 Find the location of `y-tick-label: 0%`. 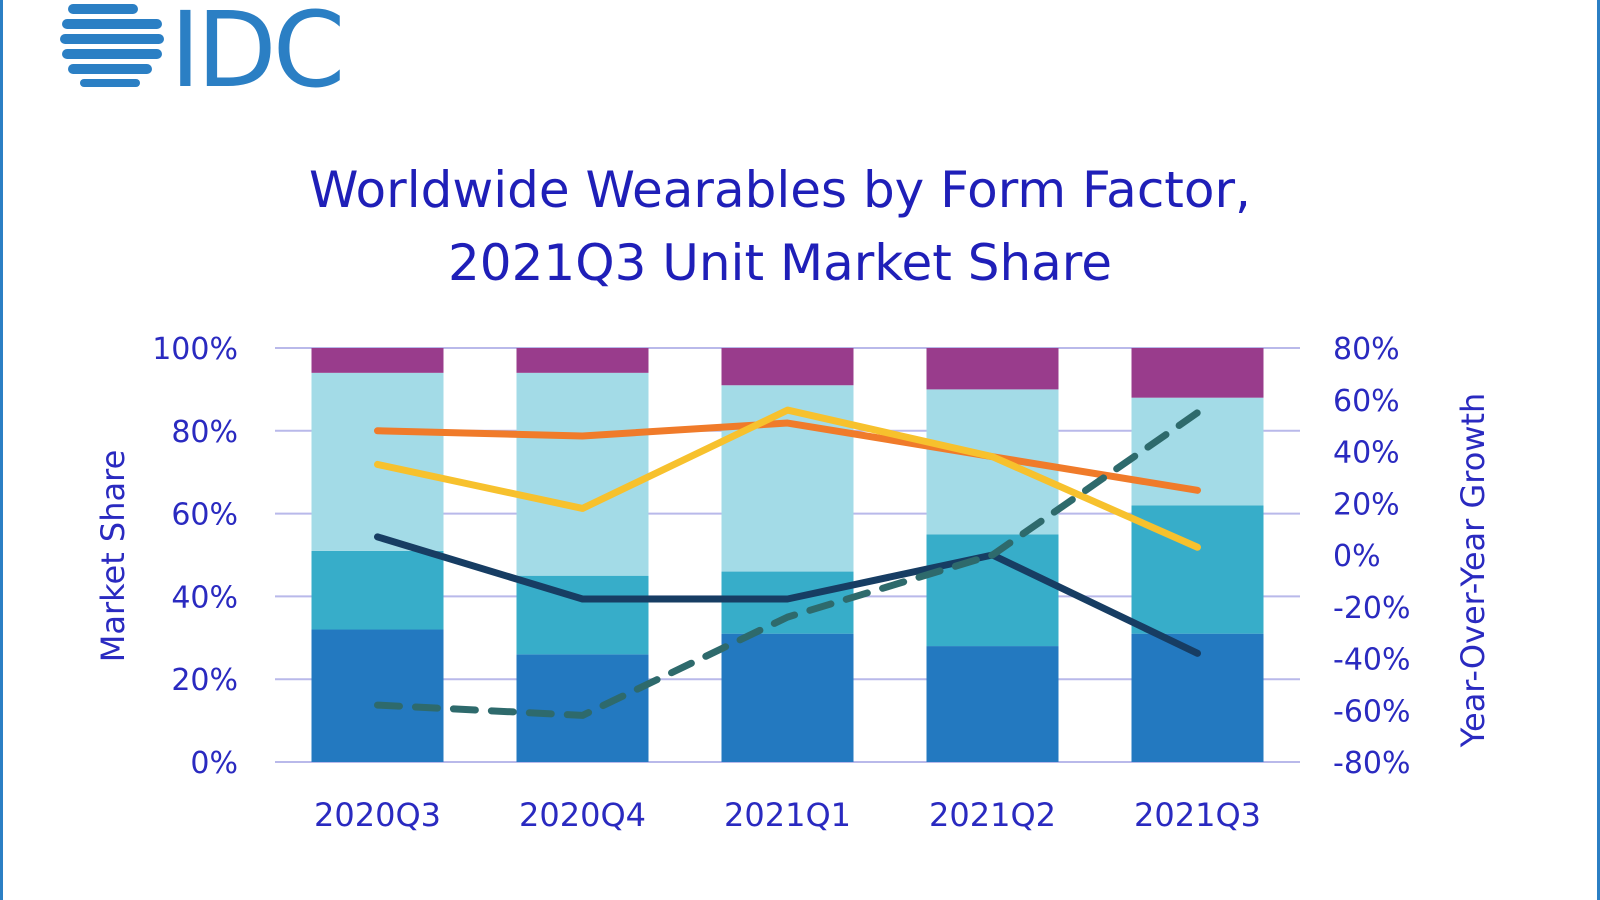

y-tick-label: 0% is located at coordinates (214, 763).